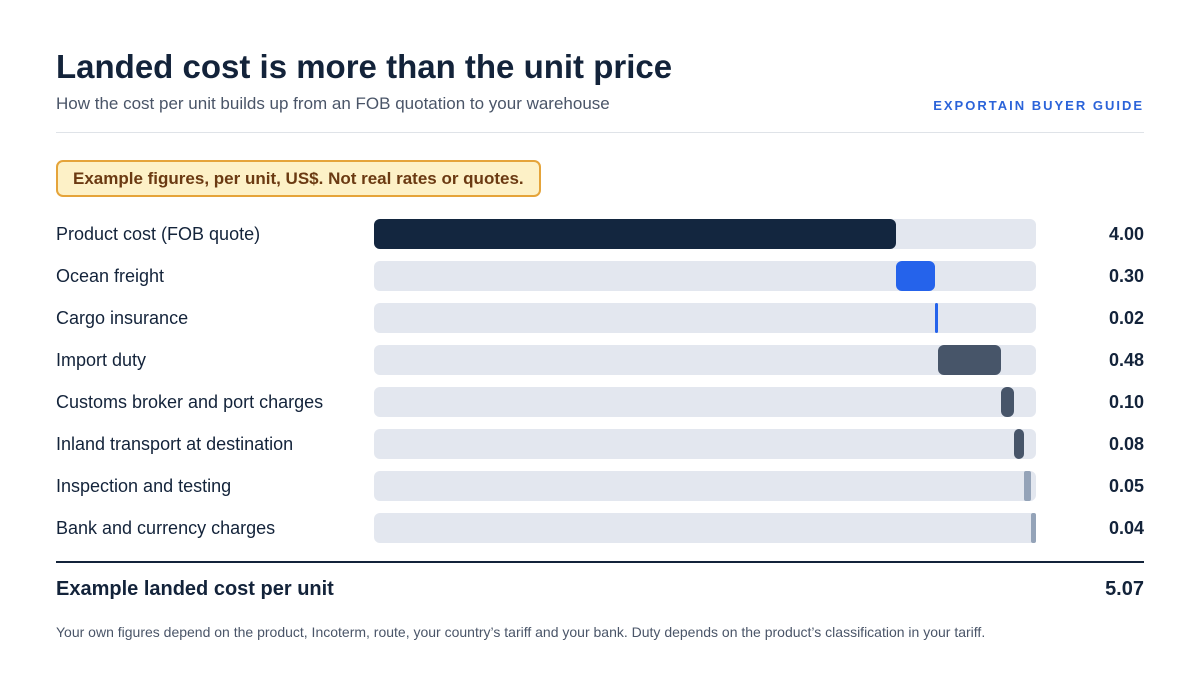  I want to click on total-label: Example landed cost per unit, so click(195, 589).